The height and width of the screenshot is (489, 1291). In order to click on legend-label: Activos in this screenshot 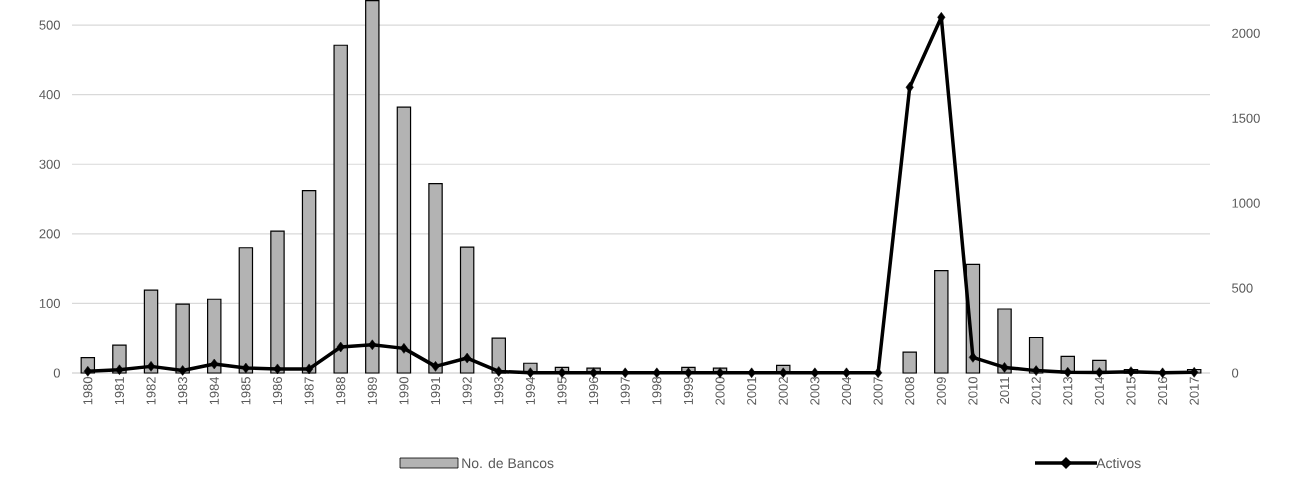, I will do `click(1118, 463)`.